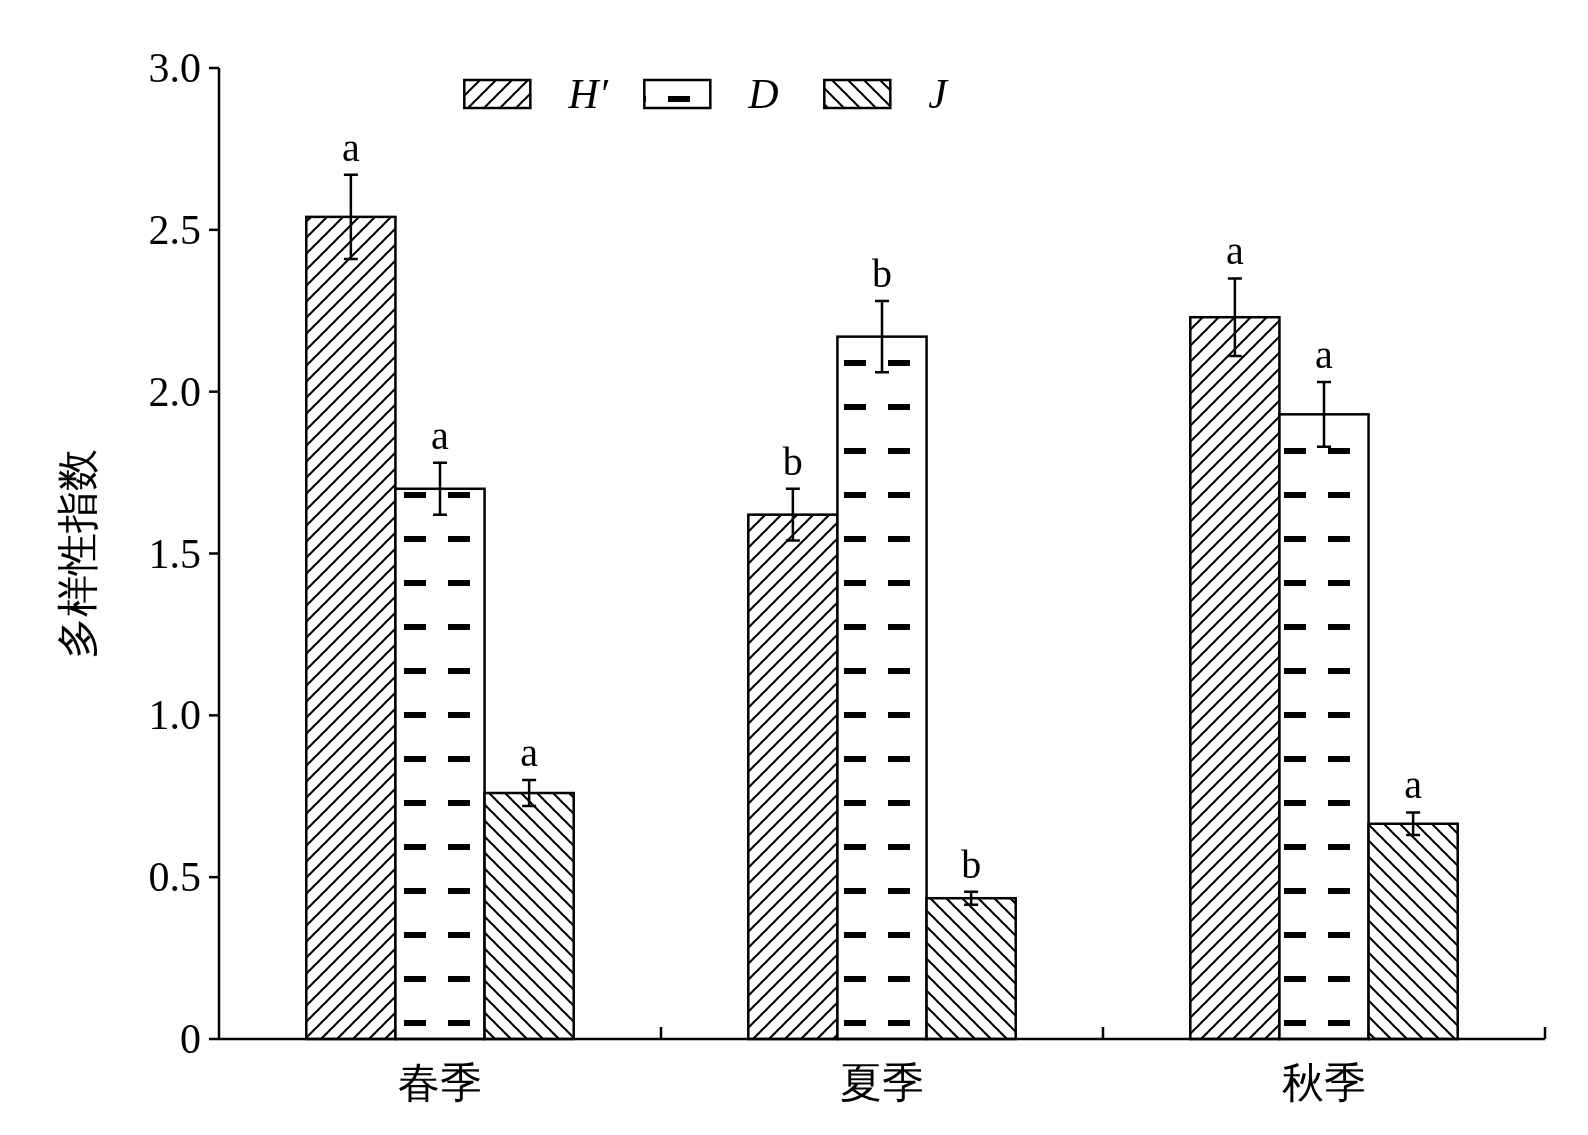  What do you see at coordinates (174, 877) in the screenshot?
I see `y-tick-label: 0.5` at bounding box center [174, 877].